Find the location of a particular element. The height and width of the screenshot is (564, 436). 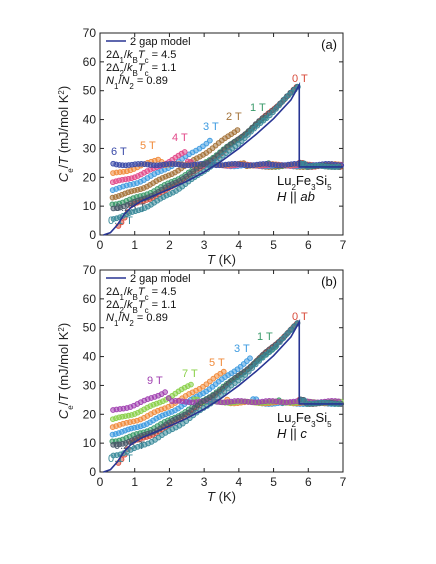

field-orientation: H || ab is located at coordinates (296, 196).